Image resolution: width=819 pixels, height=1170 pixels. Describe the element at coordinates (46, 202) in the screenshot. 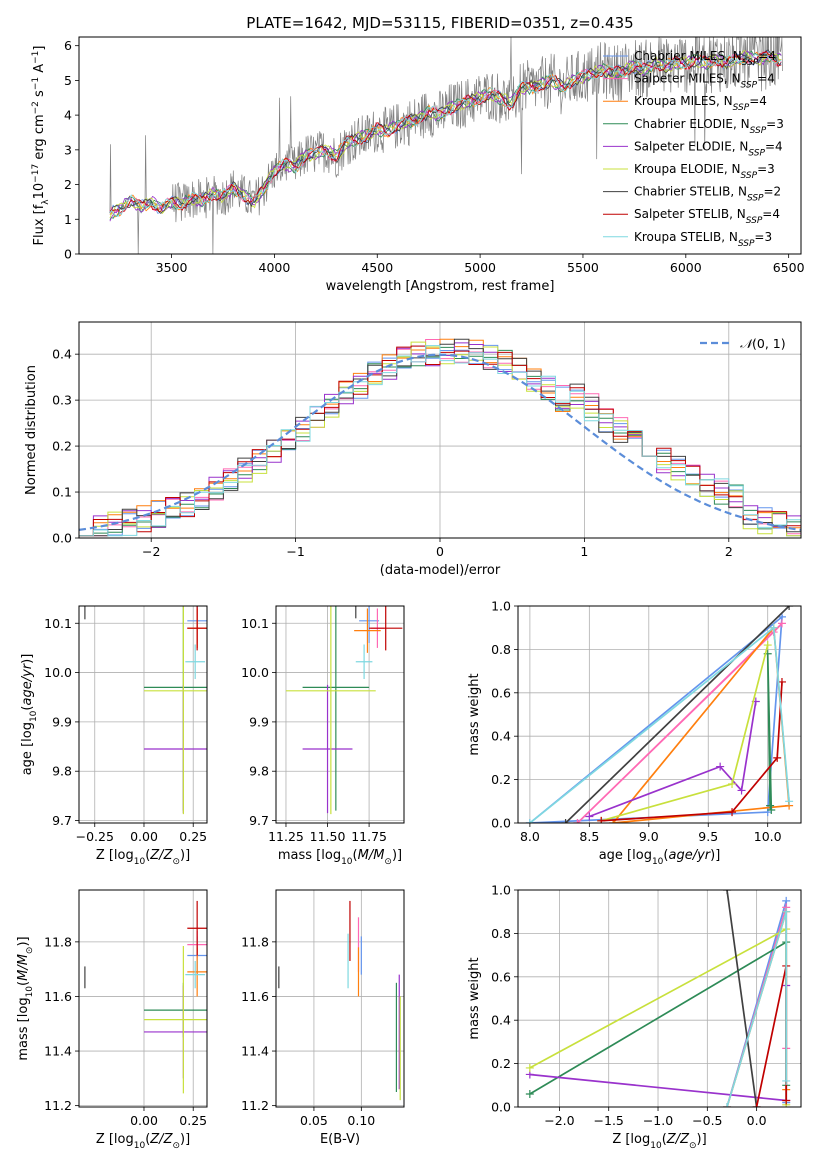

I see `label-part: λ` at that location.